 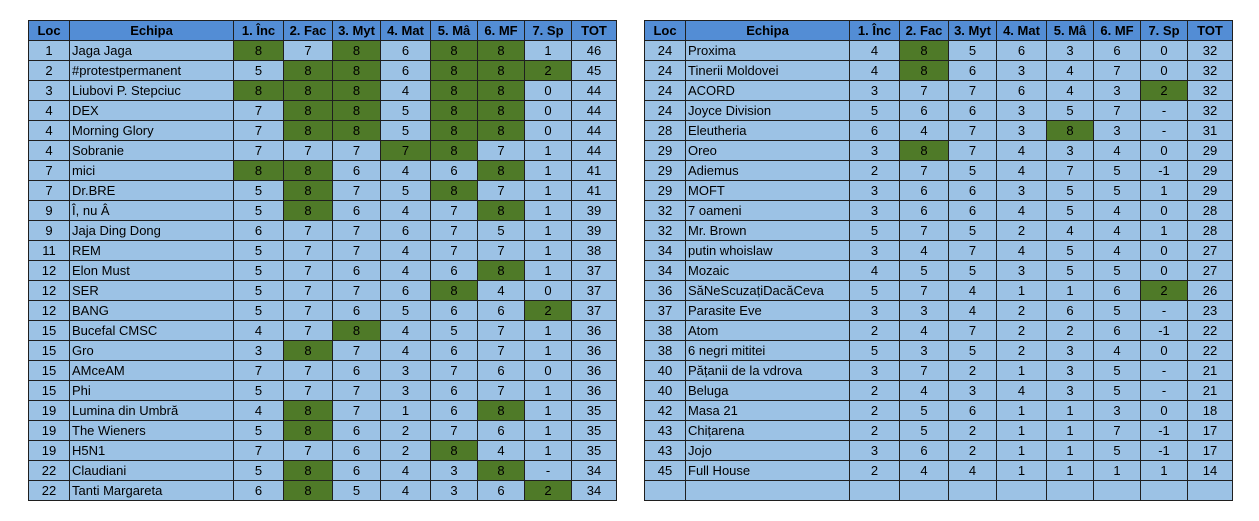 I want to click on team-name-cell: 6 negri mititei, so click(x=767, y=350).